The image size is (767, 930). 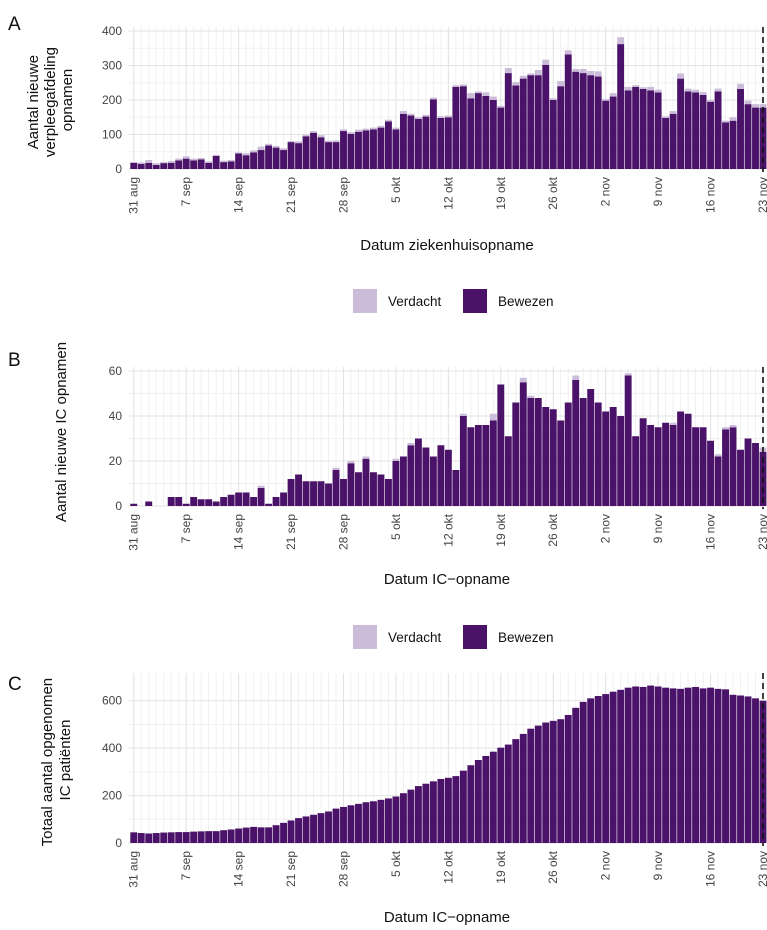 What do you see at coordinates (239, 869) in the screenshot?
I see `chart-c-x-tick-label: 14 sep` at bounding box center [239, 869].